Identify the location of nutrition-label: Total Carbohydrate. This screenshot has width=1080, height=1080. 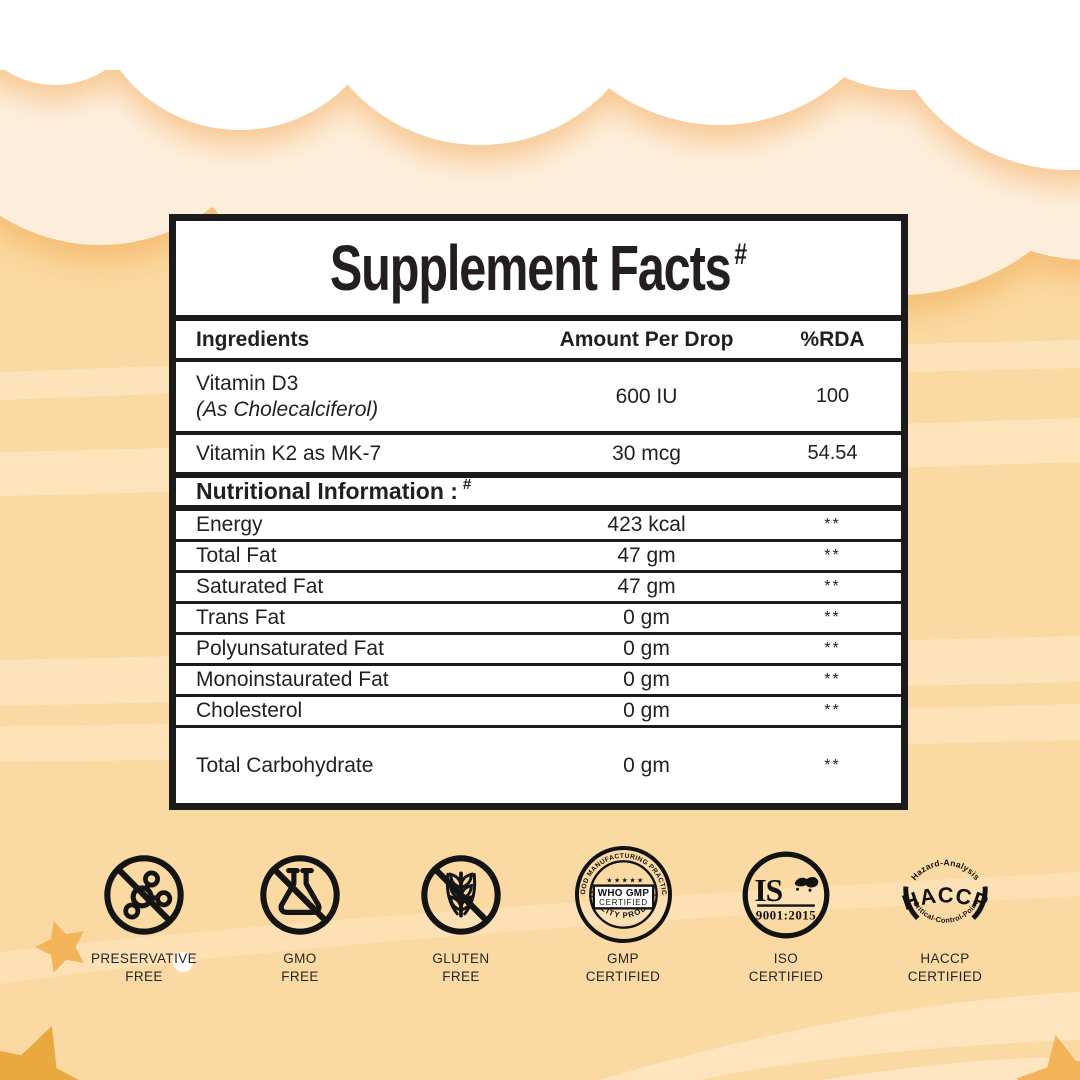
(285, 765).